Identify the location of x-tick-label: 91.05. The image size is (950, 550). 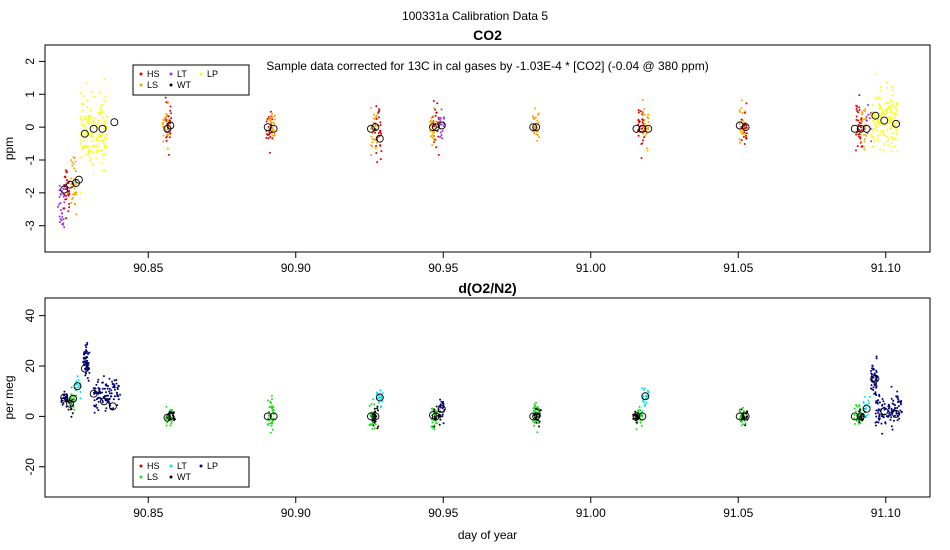
(738, 268).